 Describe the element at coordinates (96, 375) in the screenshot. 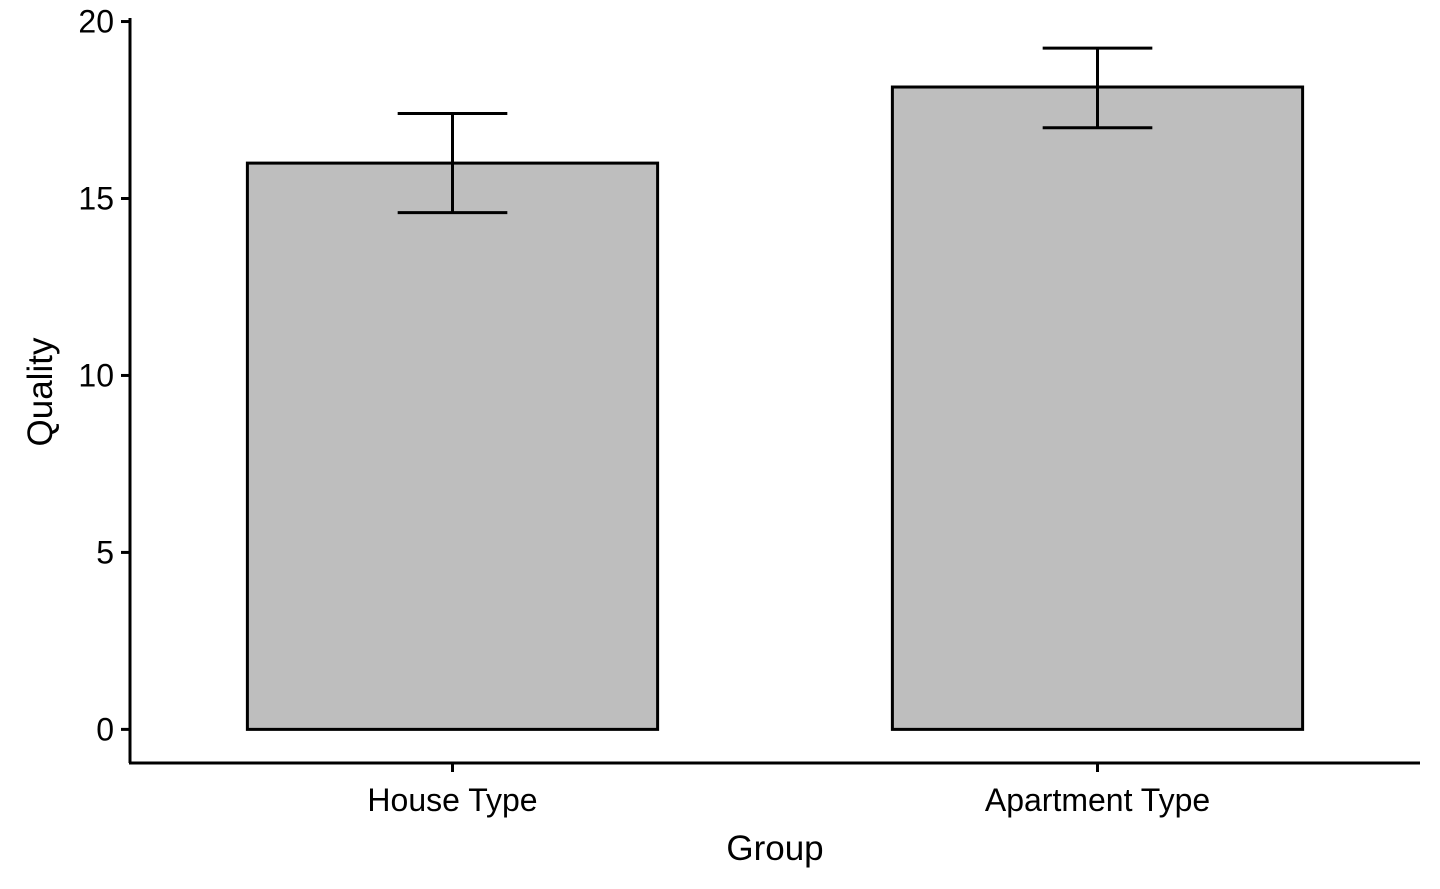

I see `y-tick-label-3: 10` at that location.